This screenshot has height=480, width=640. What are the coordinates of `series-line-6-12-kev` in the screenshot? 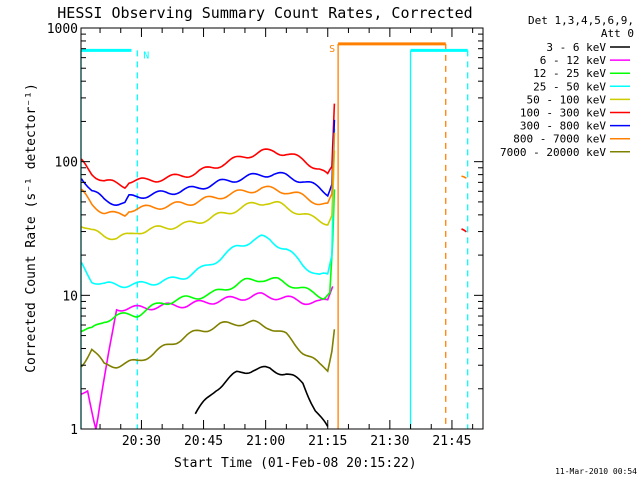 It's located at (207, 358).